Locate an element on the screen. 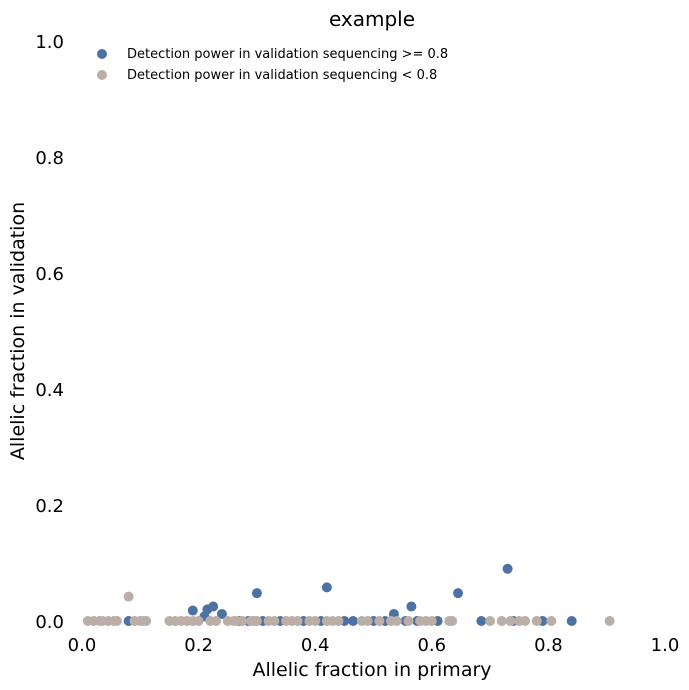 The height and width of the screenshot is (690, 689). y-tick-label: 0.2 is located at coordinates (49, 506).